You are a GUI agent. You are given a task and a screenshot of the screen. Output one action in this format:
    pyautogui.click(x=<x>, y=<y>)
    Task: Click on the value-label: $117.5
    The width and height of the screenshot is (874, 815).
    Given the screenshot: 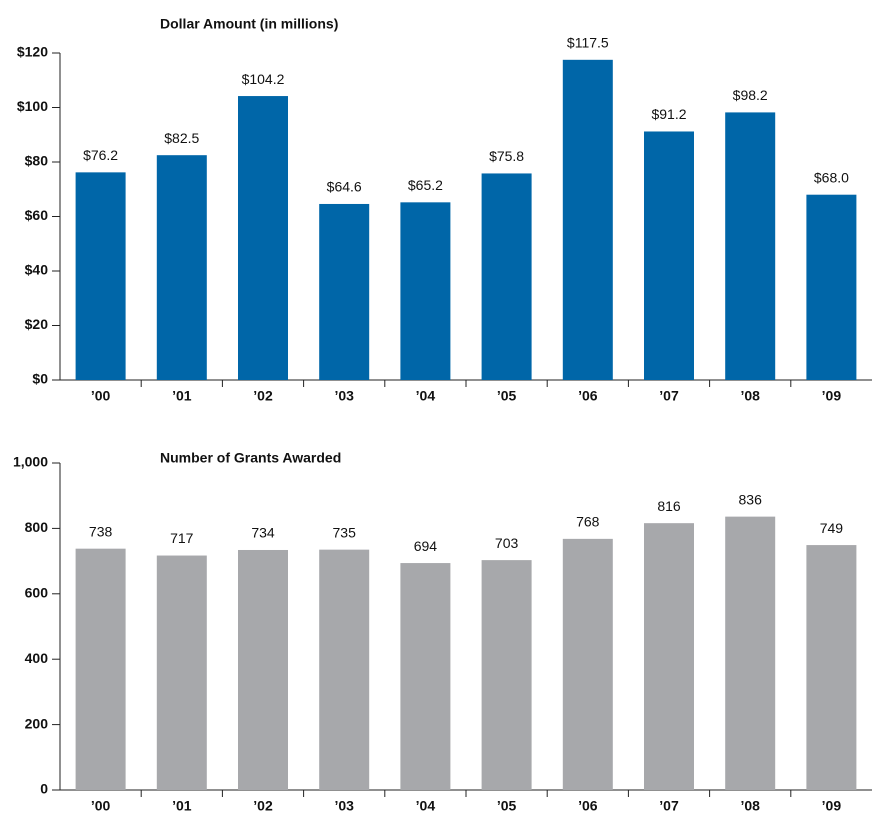 What is the action you would take?
    pyautogui.click(x=588, y=43)
    